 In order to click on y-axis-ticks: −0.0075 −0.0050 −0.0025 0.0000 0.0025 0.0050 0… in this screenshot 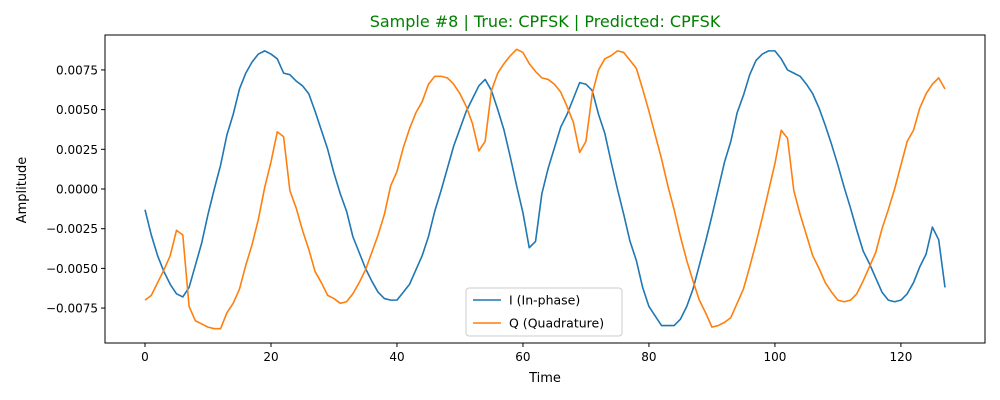, I will do `click(75, 189)`.